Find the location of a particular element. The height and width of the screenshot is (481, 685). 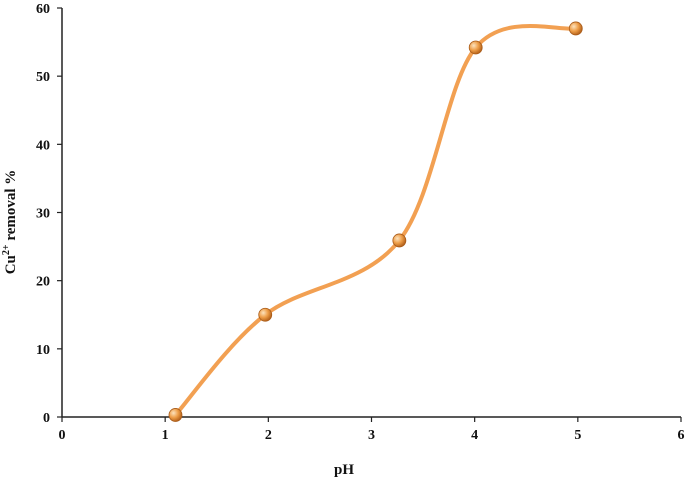

x-tick-label: 2 is located at coordinates (268, 435).